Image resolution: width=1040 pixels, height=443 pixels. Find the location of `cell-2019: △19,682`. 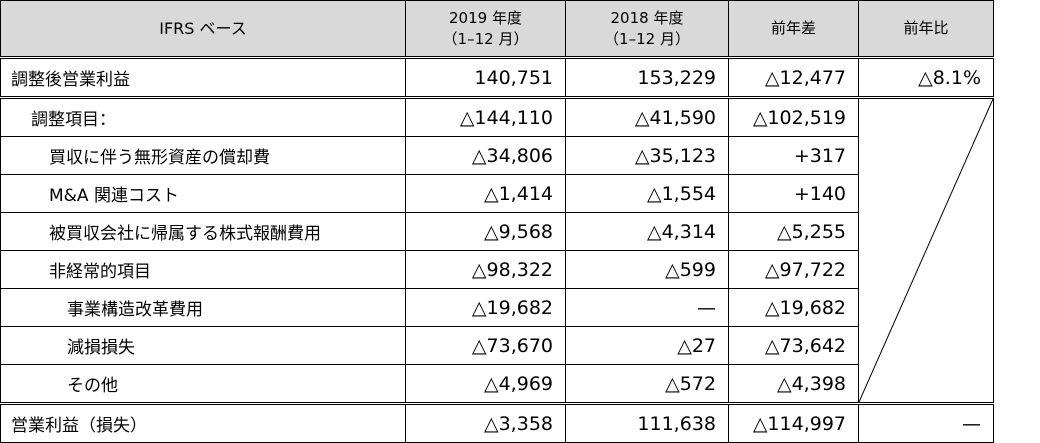

cell-2019: △19,682 is located at coordinates (485, 307).